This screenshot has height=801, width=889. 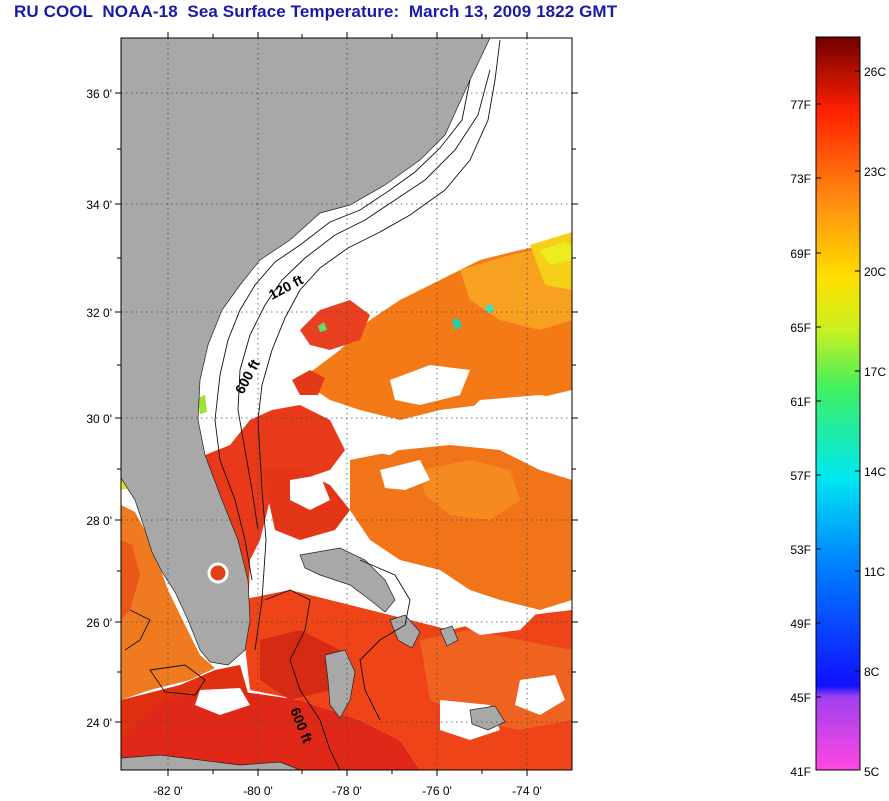 What do you see at coordinates (875, 422) in the screenshot?
I see `colorbar-celsius-labels: 26C 23C 20C 17C 14C 11C 8C 5C` at bounding box center [875, 422].